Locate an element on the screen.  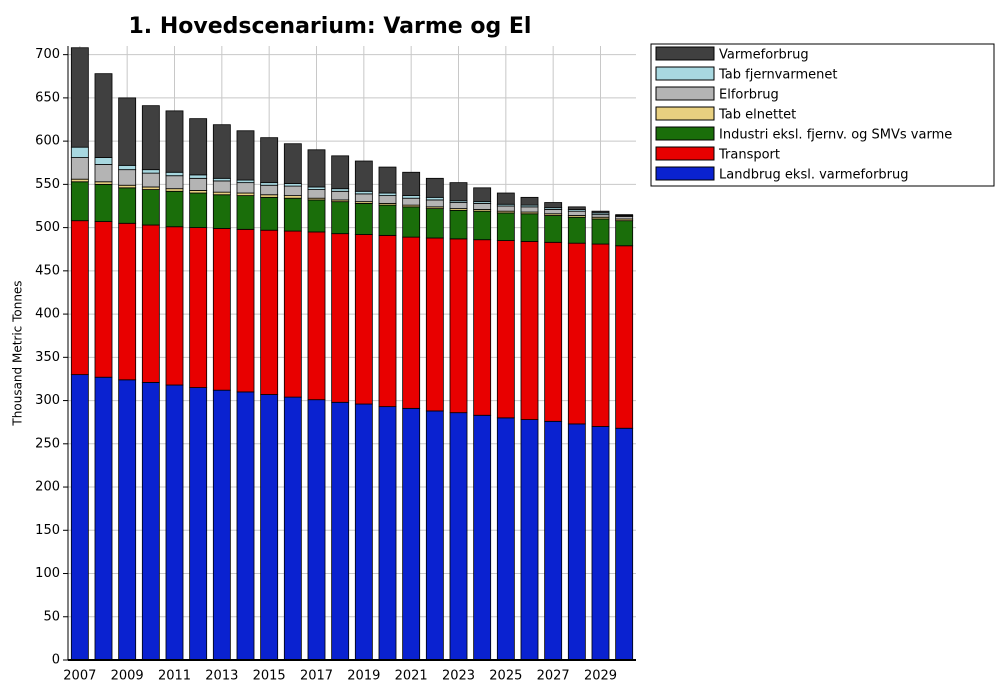
y-tick-label: 250 is located at coordinates (47, 443).